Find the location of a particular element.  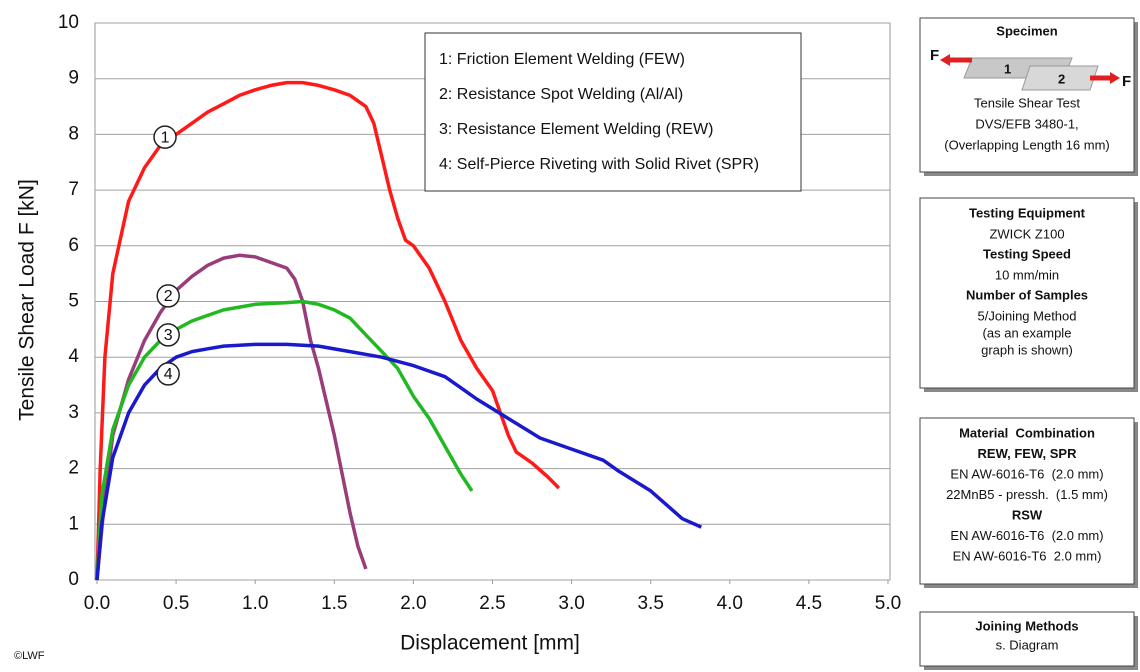

y-tick-label: 4 is located at coordinates (73, 356).